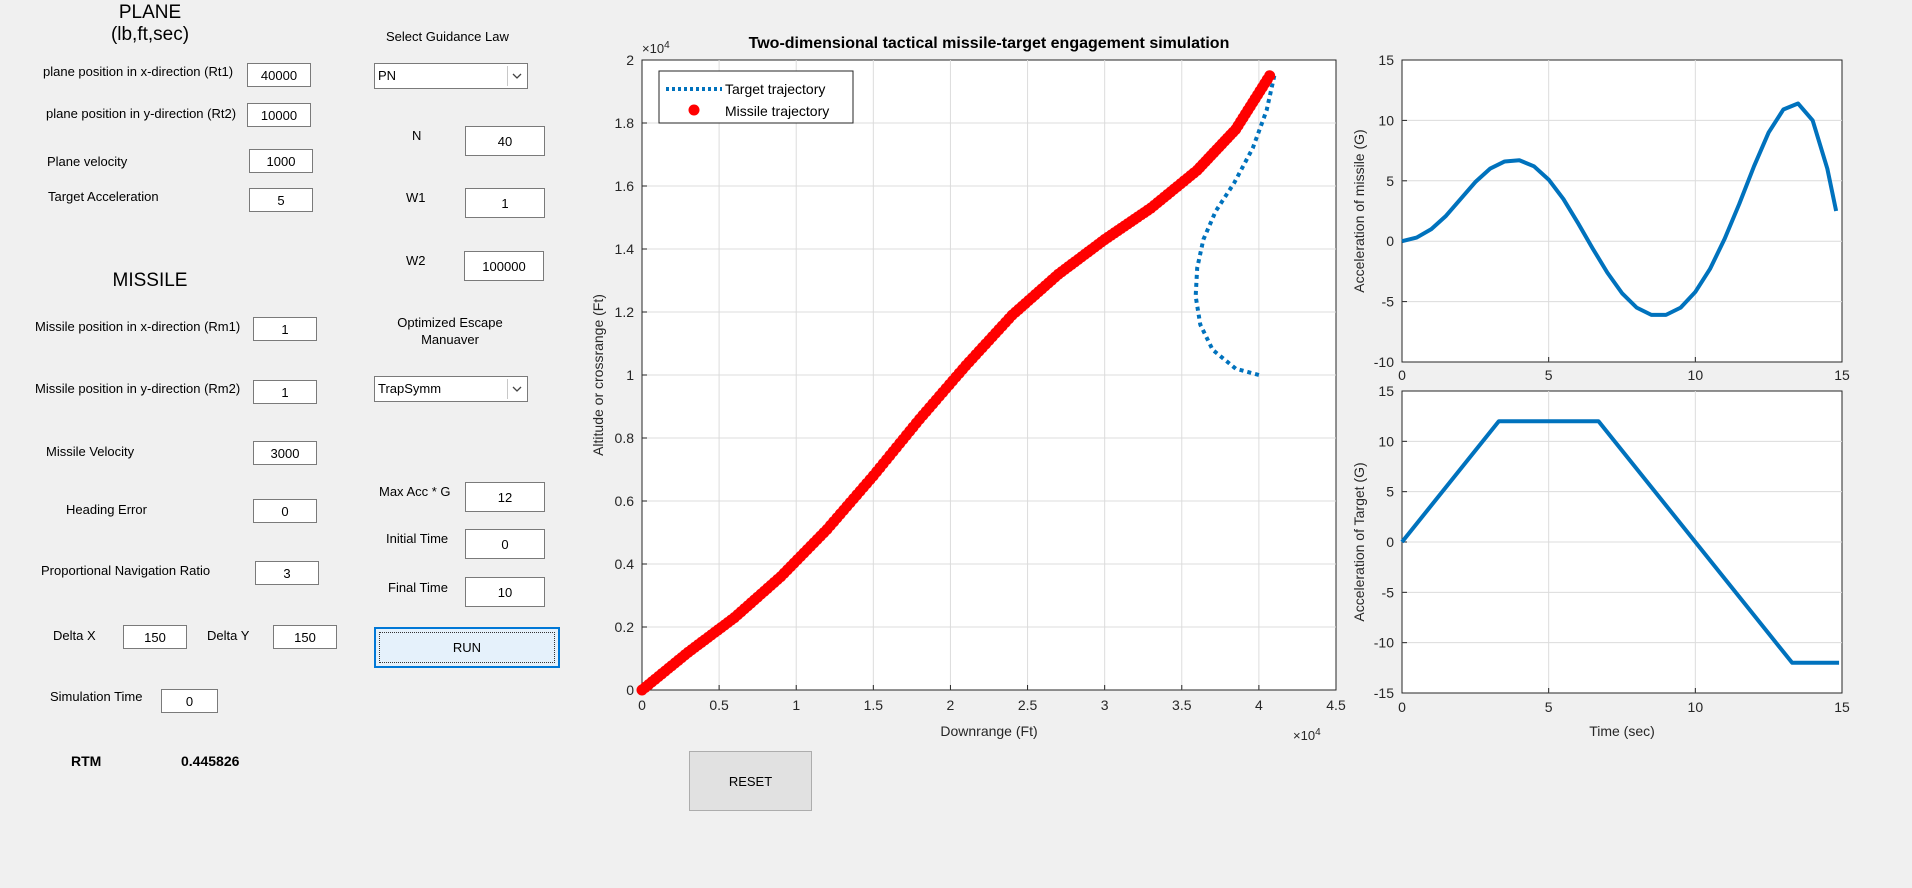  I want to click on run-button-label: RUN, so click(467, 647).